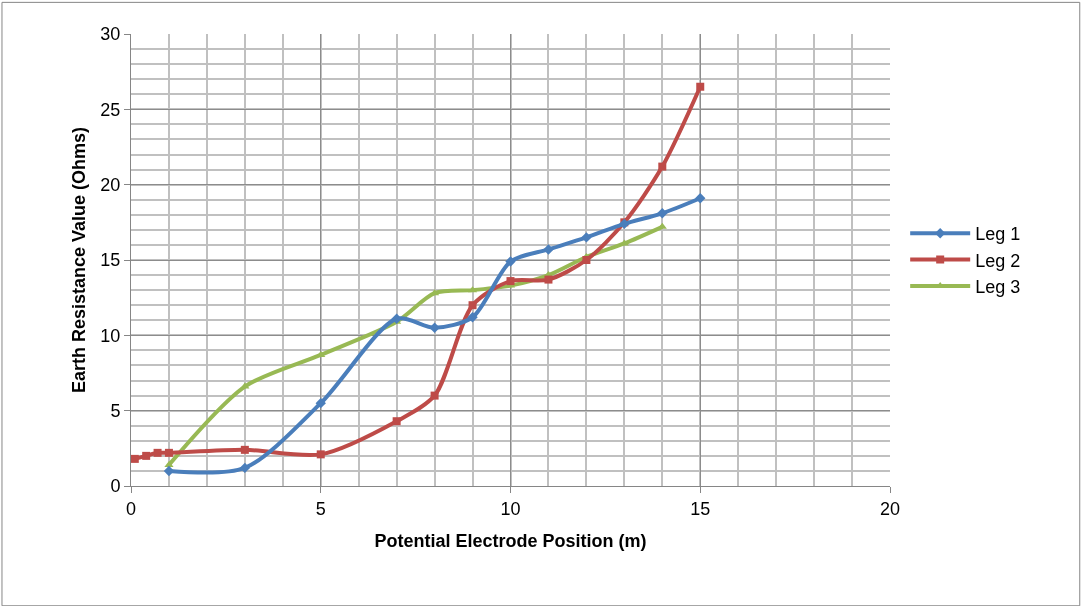 The image size is (1082, 606). Describe the element at coordinates (510, 508) in the screenshot. I see `x-tick-label: 10` at that location.